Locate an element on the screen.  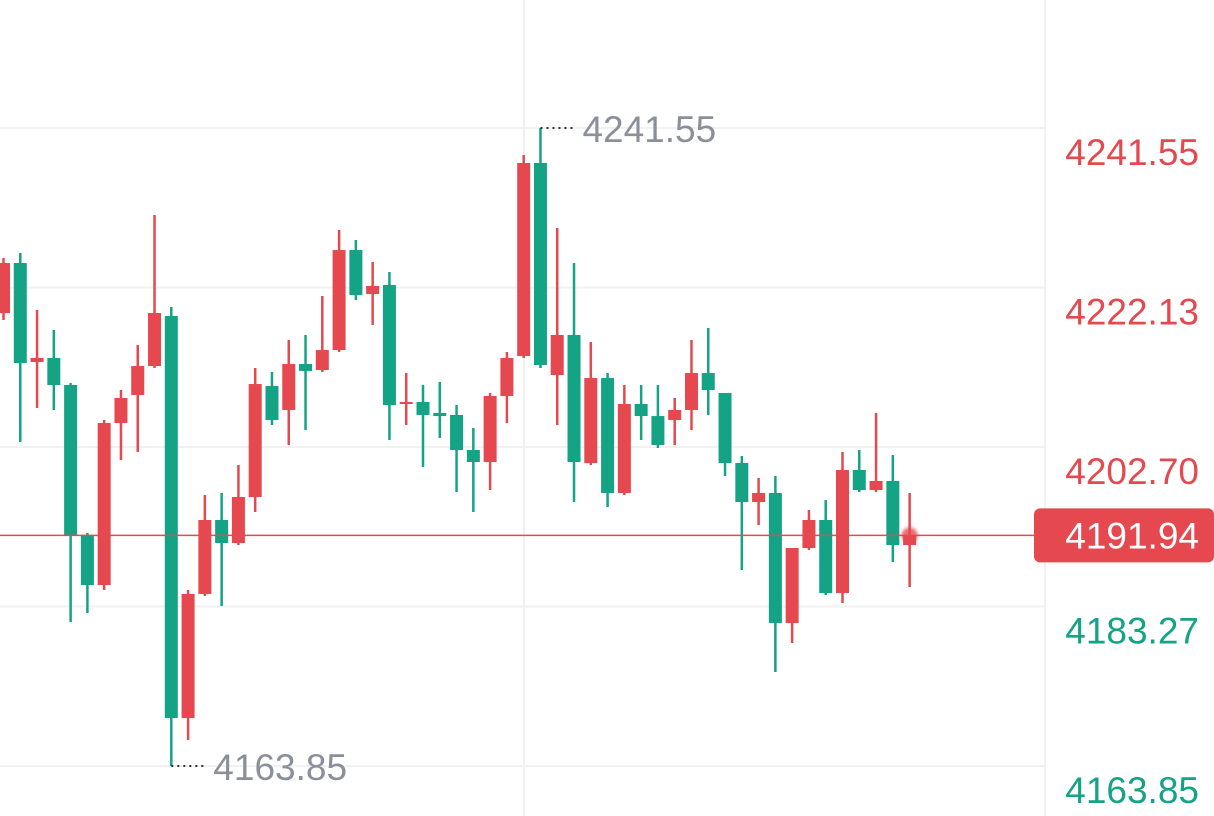
min-annotation: 4163.85 is located at coordinates (280, 767).